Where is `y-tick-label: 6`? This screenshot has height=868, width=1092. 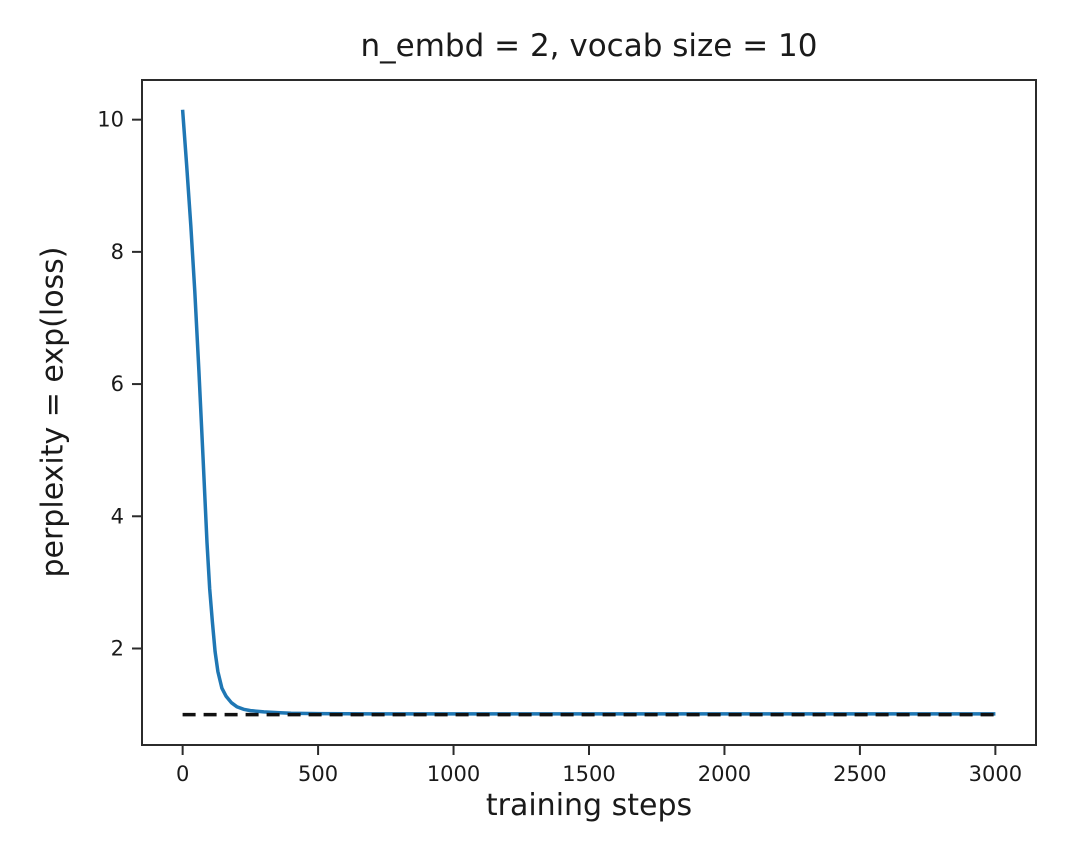
y-tick-label: 6 is located at coordinates (117, 384).